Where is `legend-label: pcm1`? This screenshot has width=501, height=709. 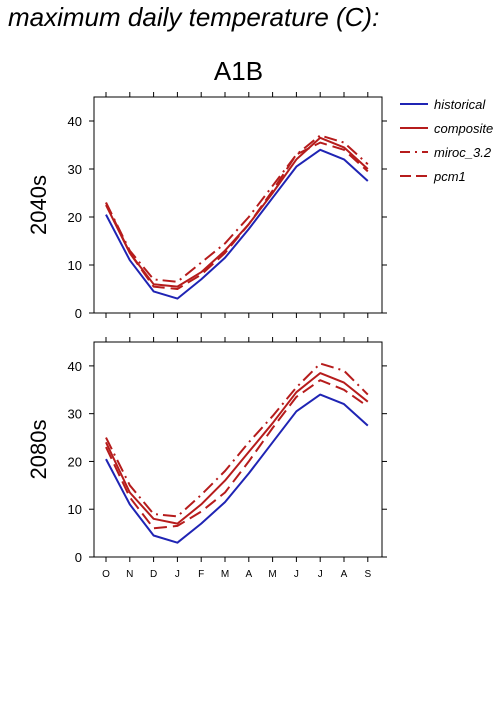 legend-label: pcm1 is located at coordinates (449, 176).